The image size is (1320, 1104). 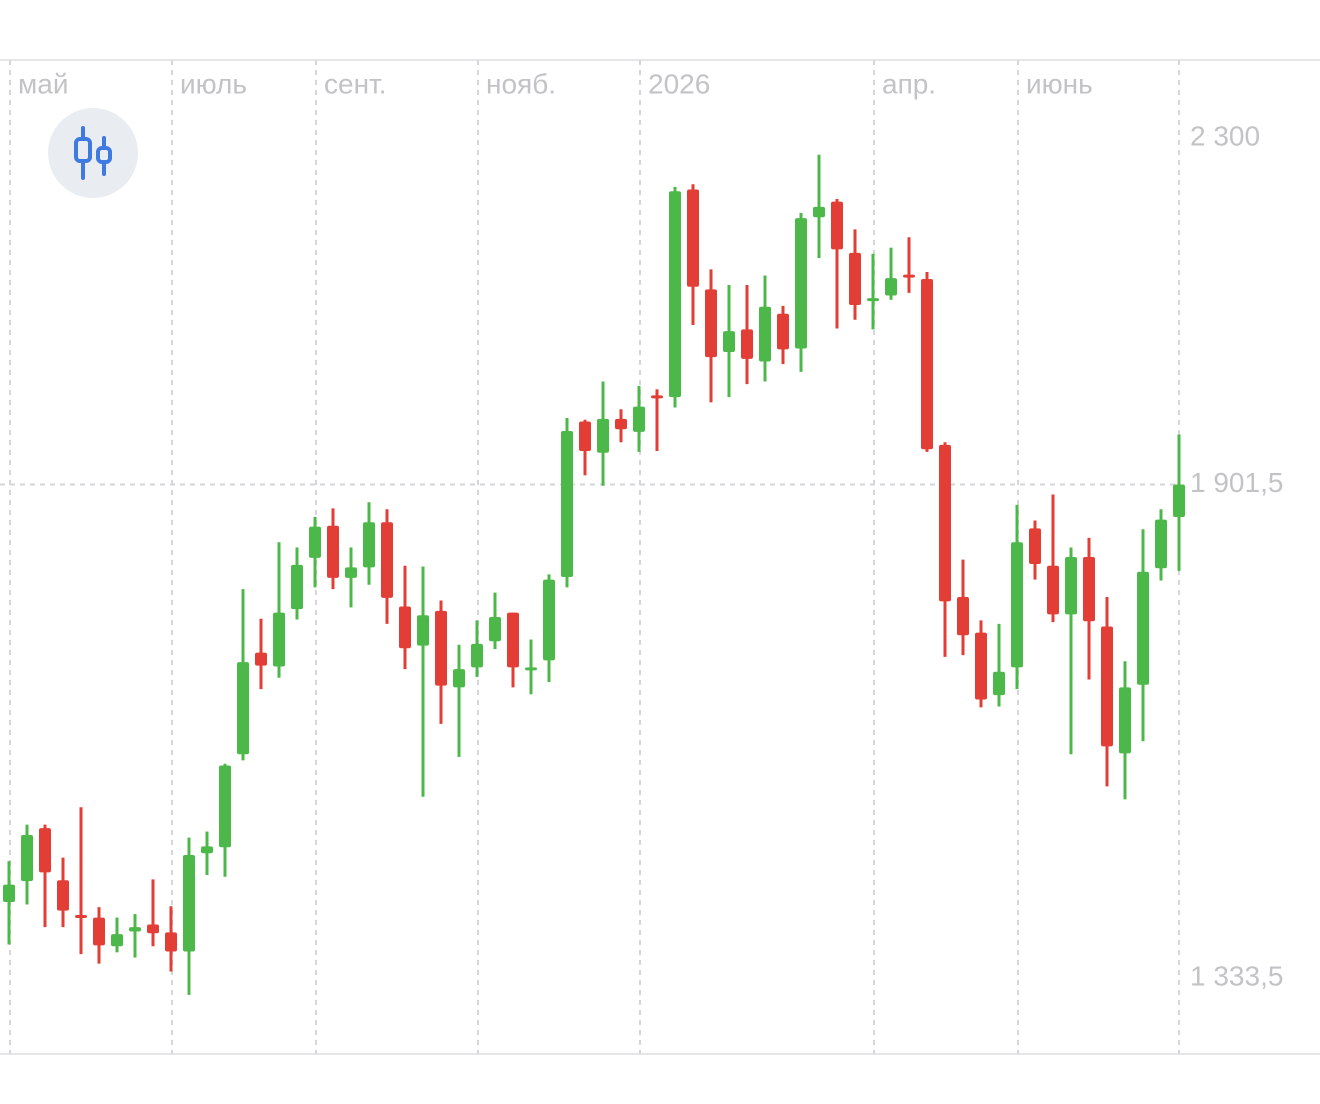 What do you see at coordinates (213, 83) in the screenshot?
I see `x-tick-label: июль` at bounding box center [213, 83].